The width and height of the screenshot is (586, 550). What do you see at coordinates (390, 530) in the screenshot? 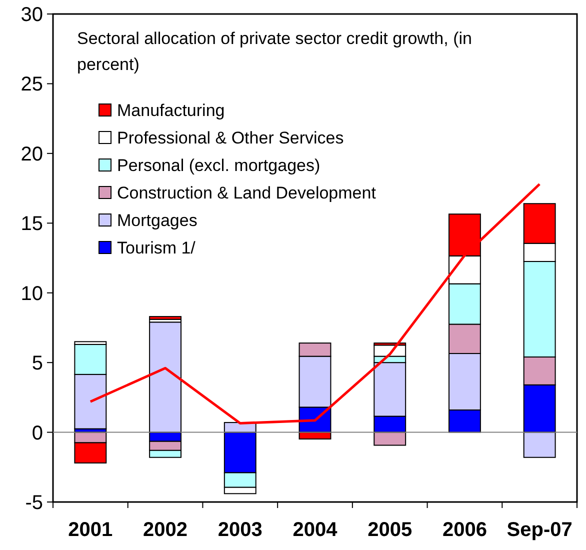
I see `x-tick-label: 2005` at bounding box center [390, 530].